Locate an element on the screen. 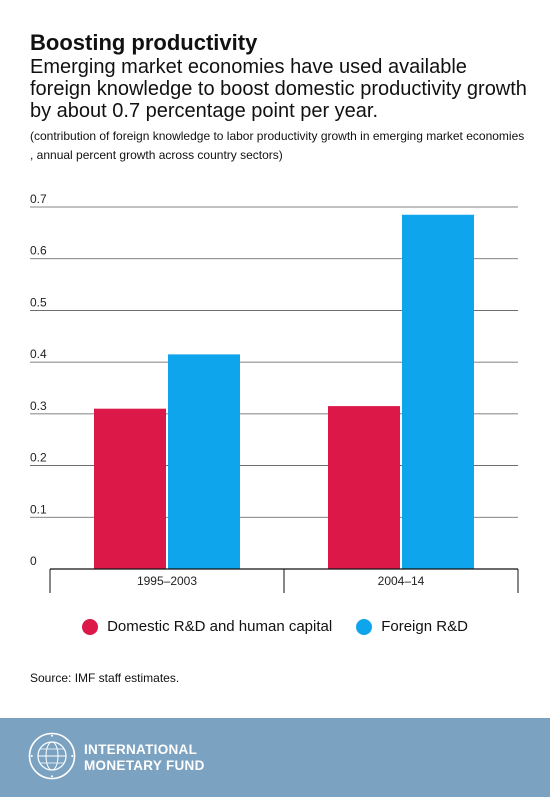 The width and height of the screenshot is (550, 797). y-tick-label: 0.6 is located at coordinates (38, 251).